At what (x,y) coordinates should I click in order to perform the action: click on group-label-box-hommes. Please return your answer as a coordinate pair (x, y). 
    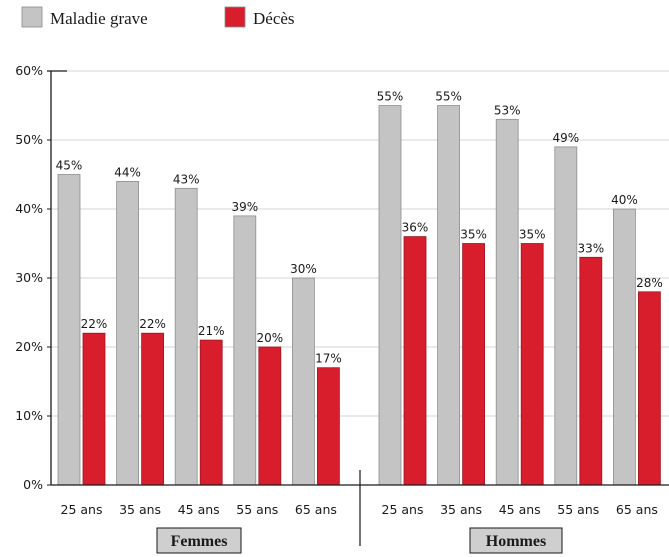
    Looking at the image, I should click on (516, 540).